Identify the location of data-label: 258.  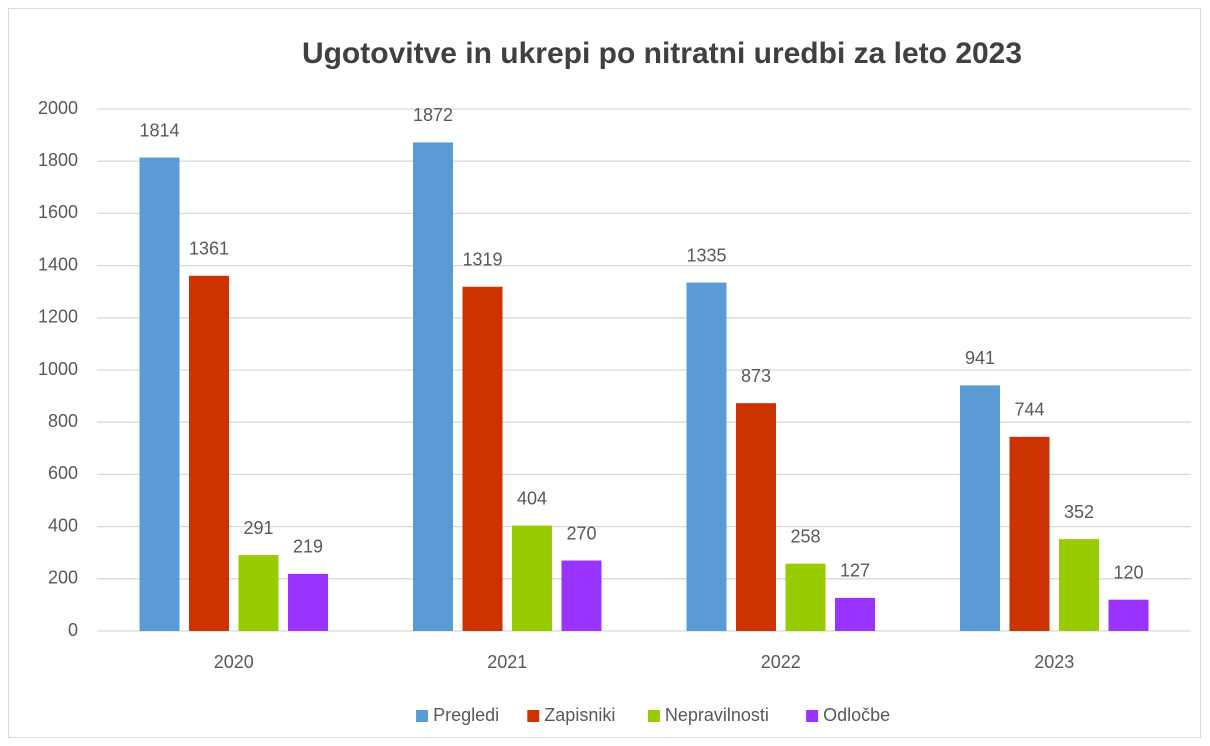
(805, 536).